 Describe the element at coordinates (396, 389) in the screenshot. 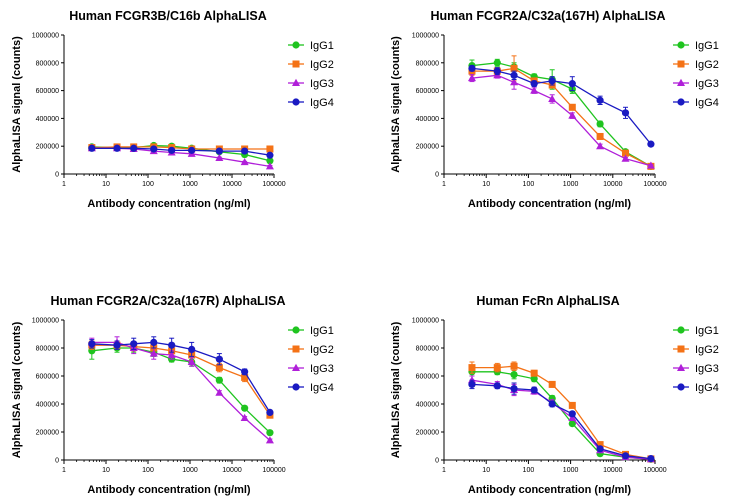

I see `y-axis-label: AlphaLISA signal (counts)` at that location.